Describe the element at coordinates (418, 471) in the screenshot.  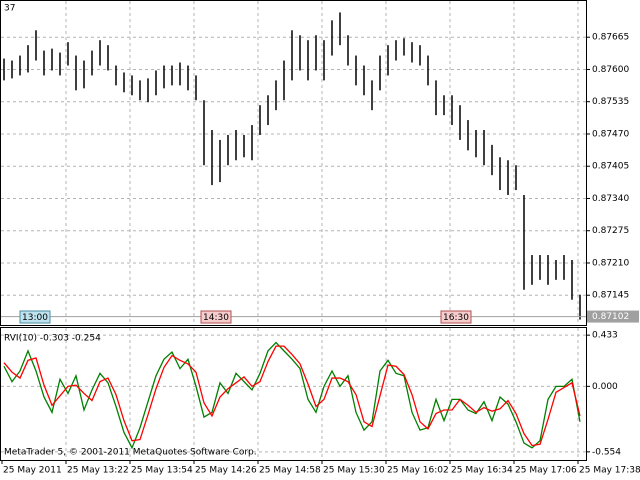
I see `x-tick-label: 25 May 16:02` at that location.